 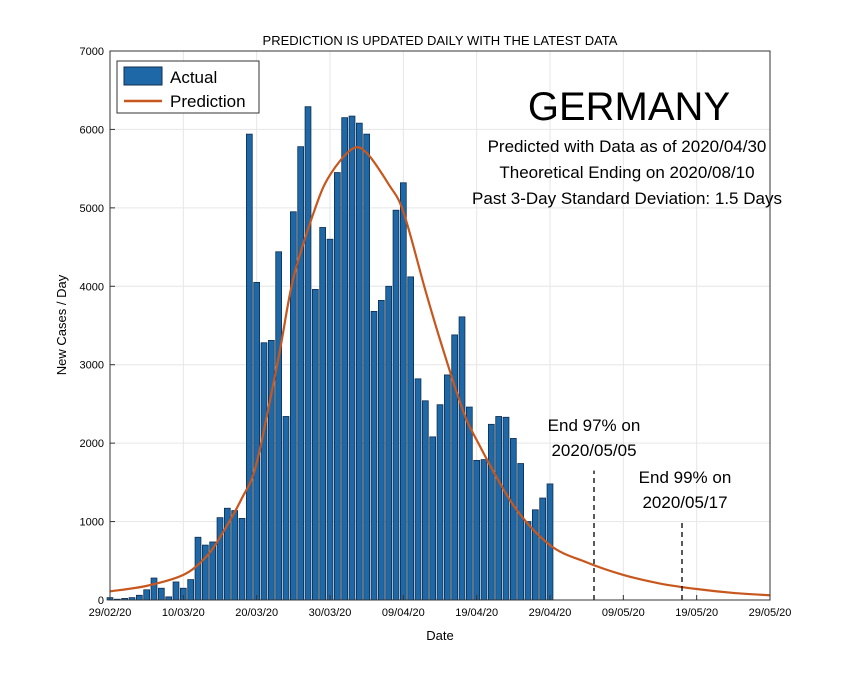 I want to click on y-tick-label: 1000, so click(x=92, y=523).